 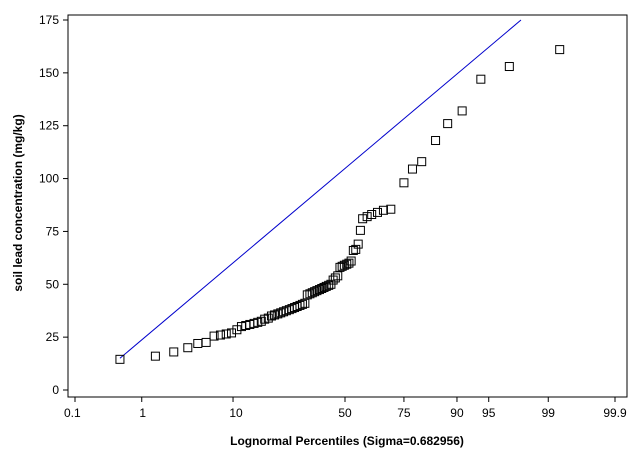 I want to click on y-axis: 0 25 50 75 100 125 150 175, so click(x=53, y=205).